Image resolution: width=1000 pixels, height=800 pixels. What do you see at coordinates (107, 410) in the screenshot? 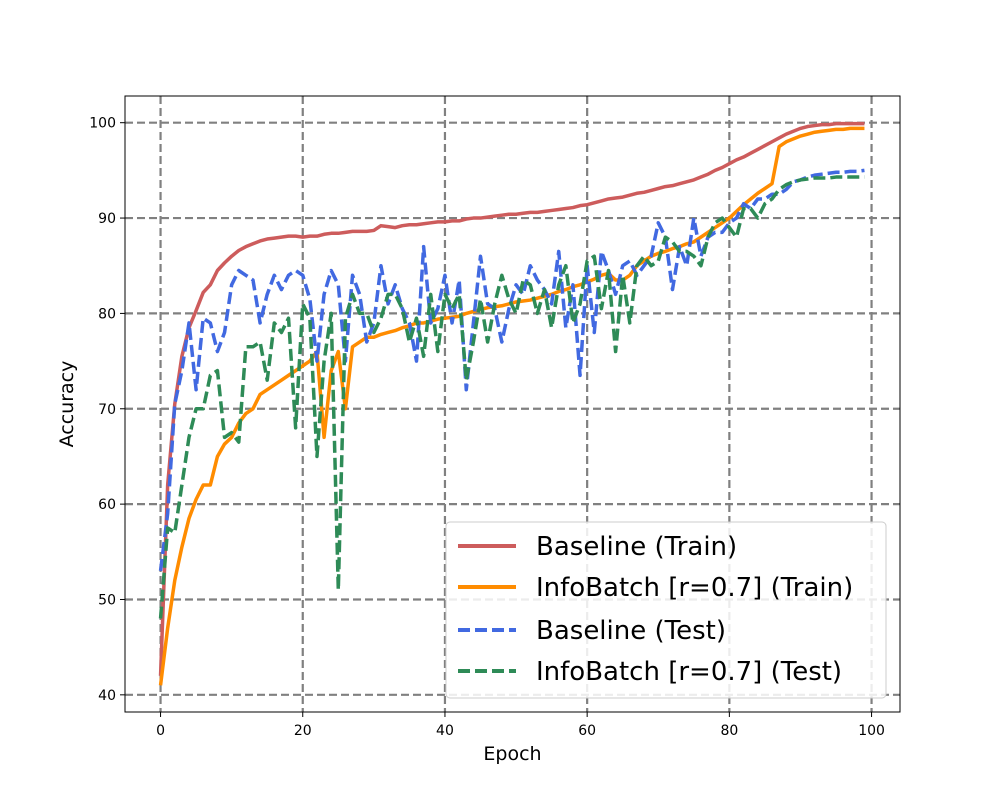
I see `y-tick-label: 70` at bounding box center [107, 410].